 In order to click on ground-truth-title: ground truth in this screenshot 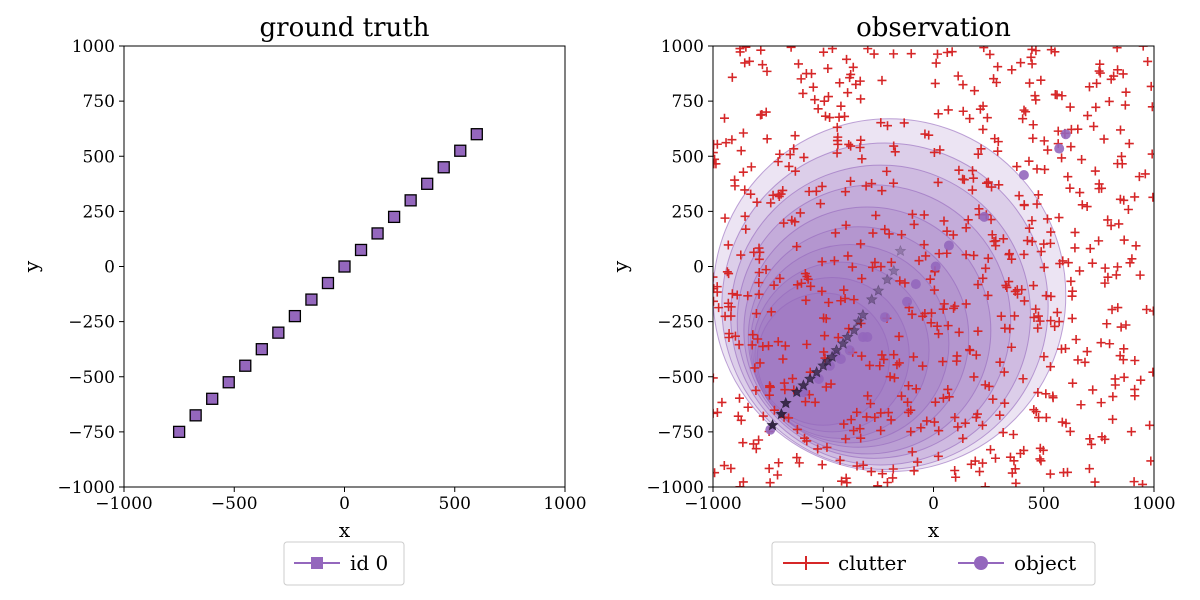, I will do `click(345, 28)`.